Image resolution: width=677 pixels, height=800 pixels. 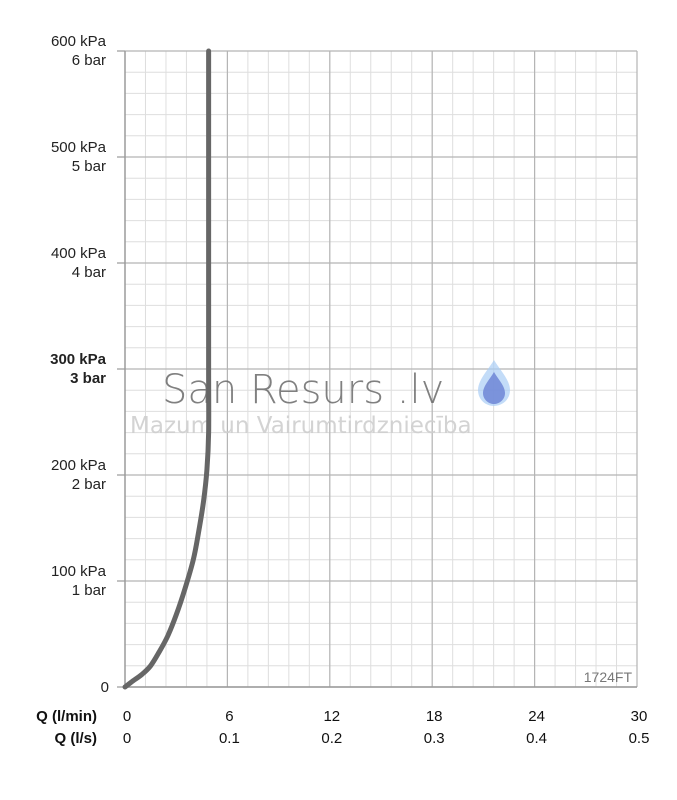 What do you see at coordinates (78, 359) in the screenshot?
I see `y-tick-label-kpa: 300 kPa` at bounding box center [78, 359].